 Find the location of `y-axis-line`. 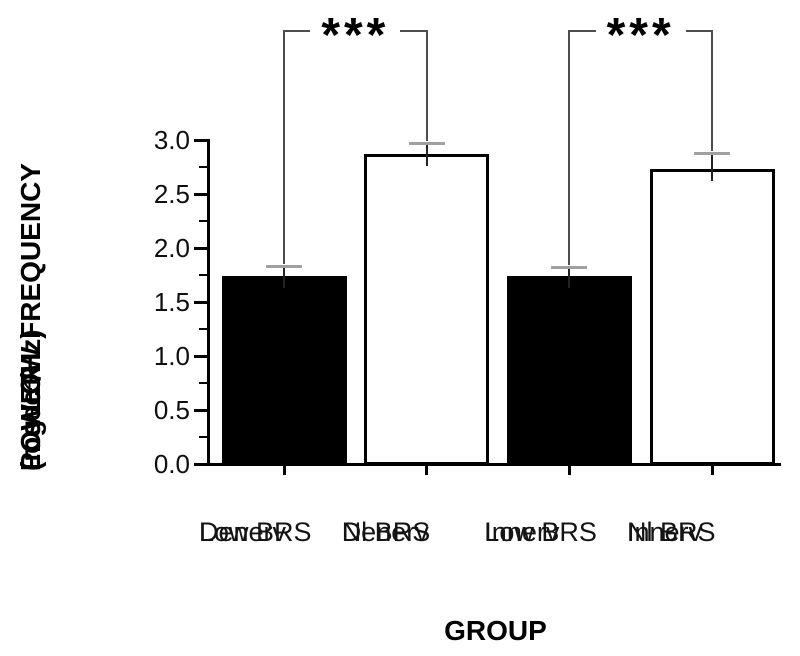

y-axis-line is located at coordinates (208, 302).